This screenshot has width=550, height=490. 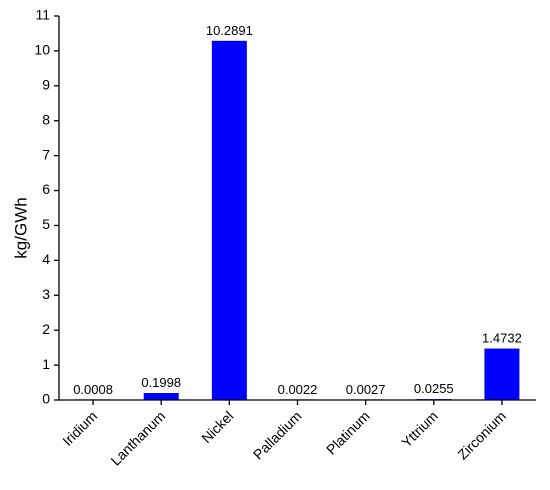 What do you see at coordinates (42, 50) in the screenshot?
I see `y-tick-label: 10` at bounding box center [42, 50].